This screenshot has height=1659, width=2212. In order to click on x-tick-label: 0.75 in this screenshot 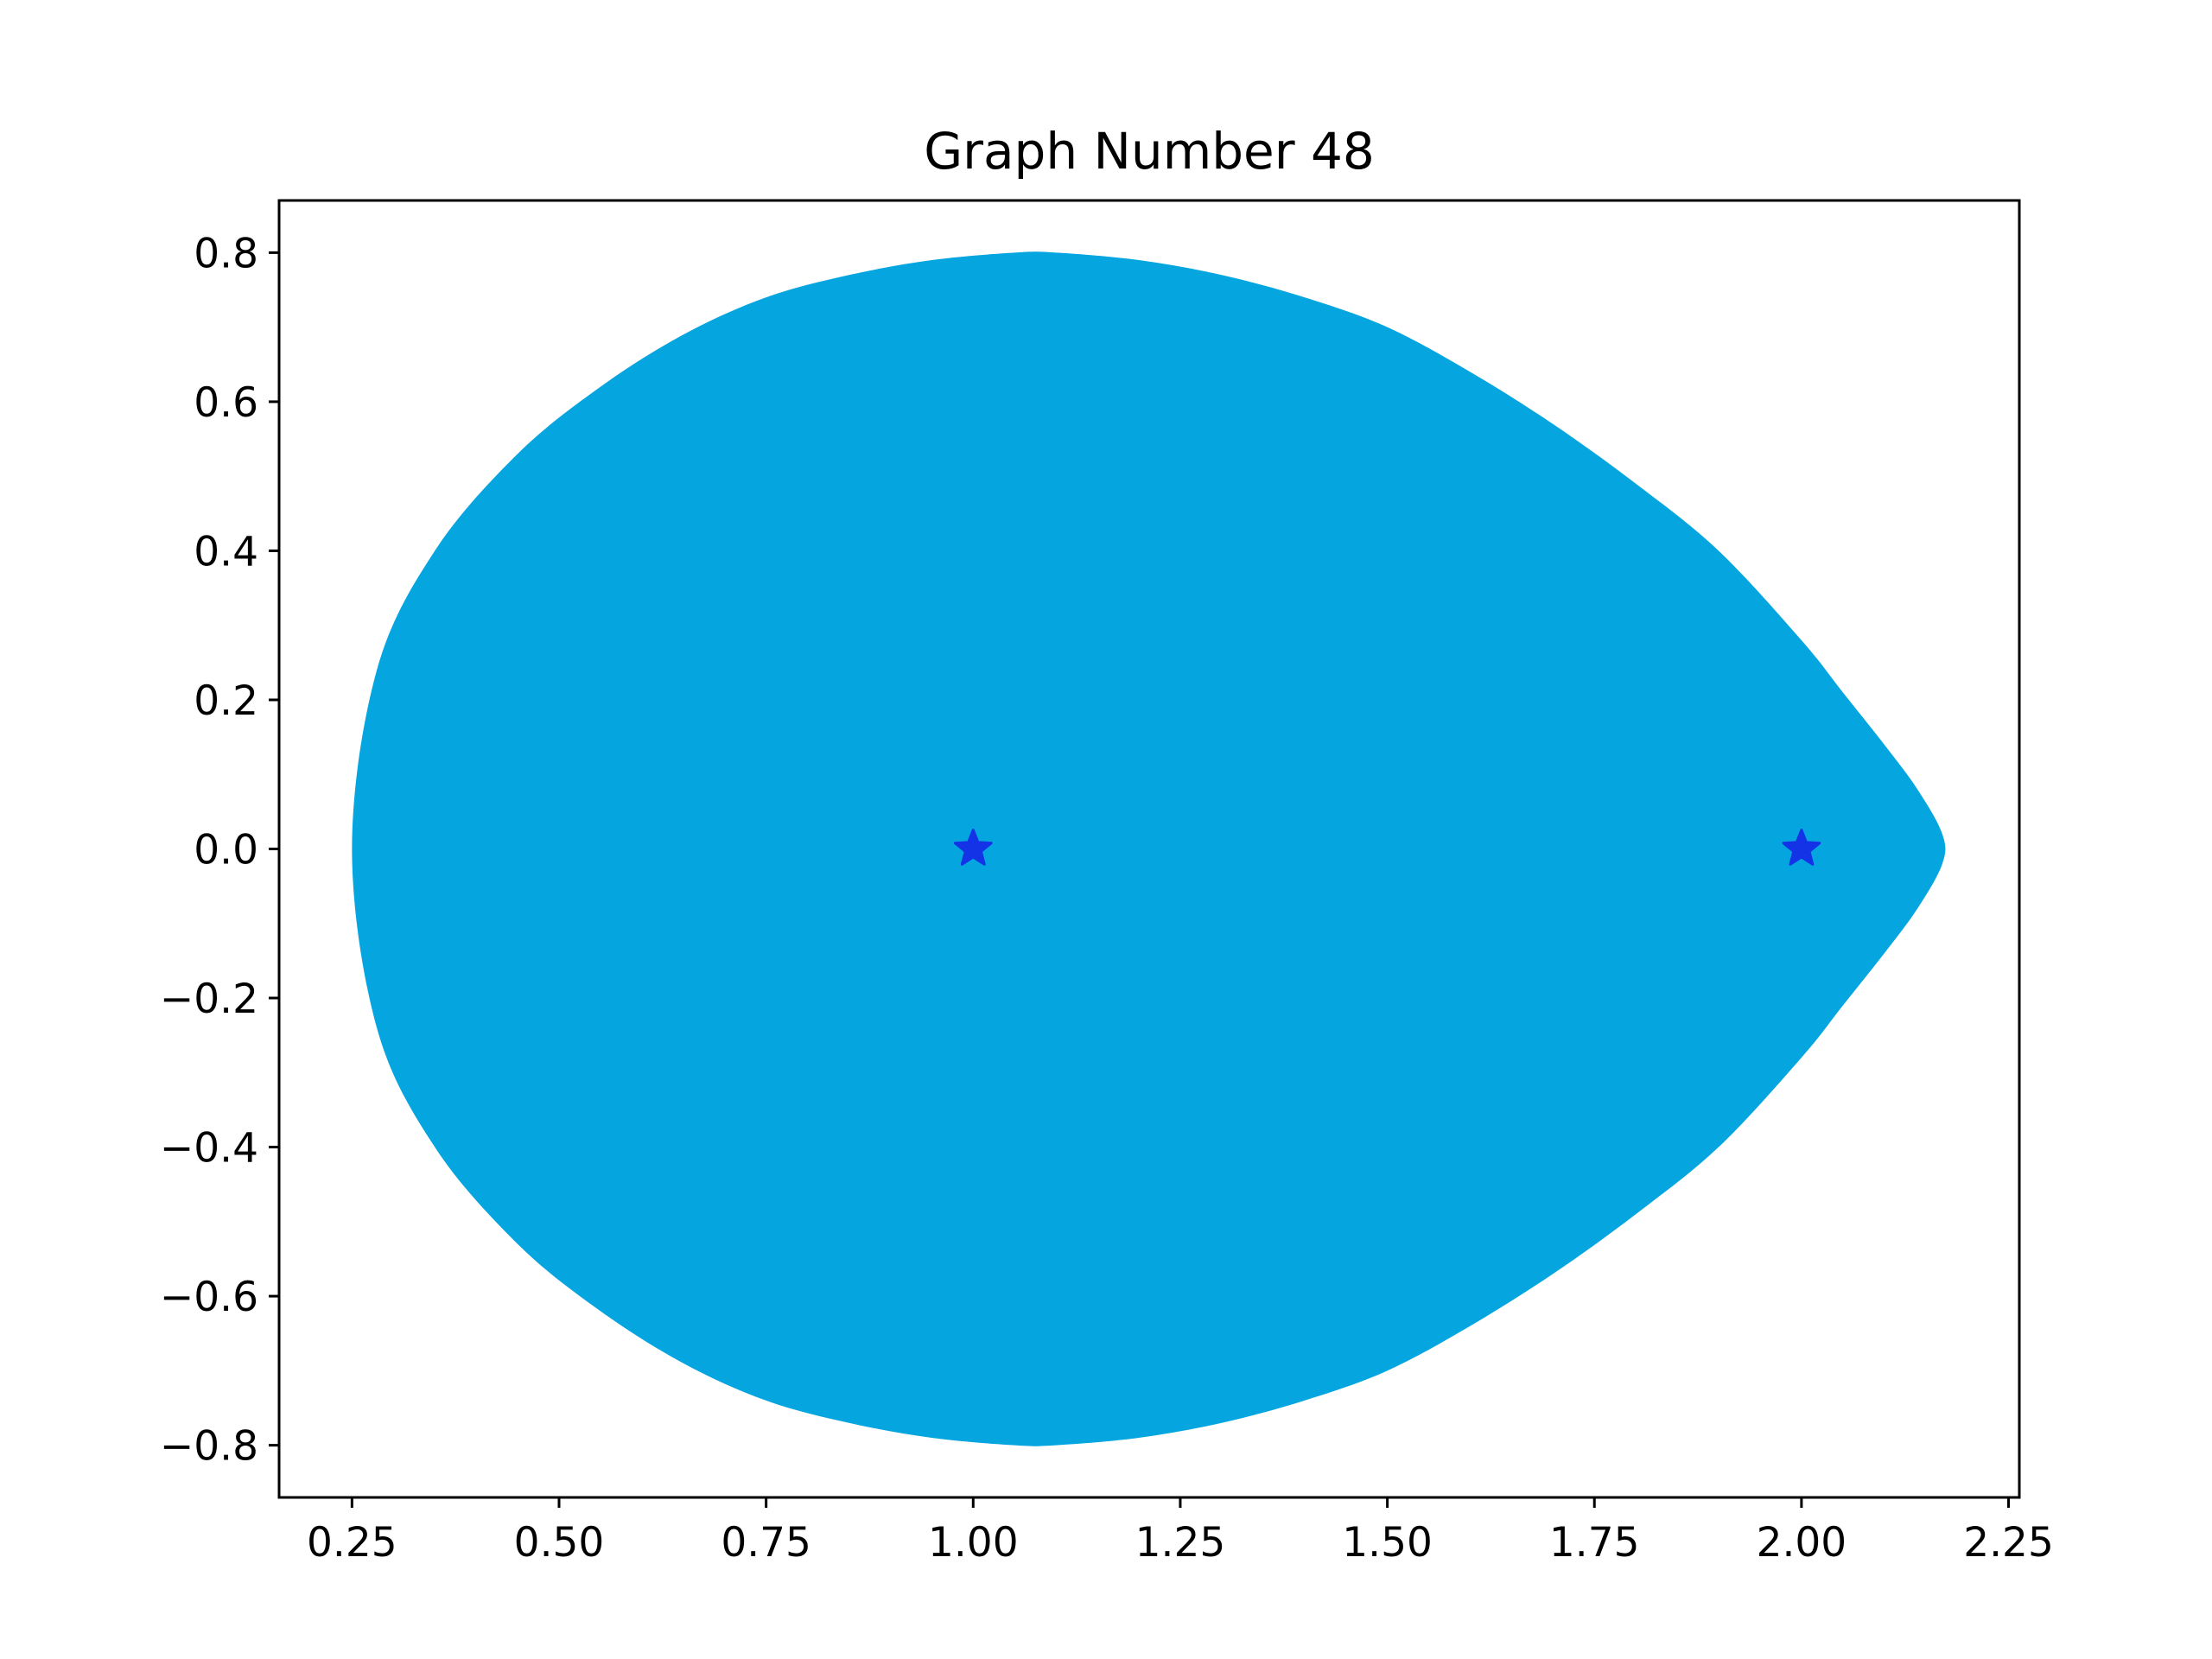, I will do `click(766, 1543)`.